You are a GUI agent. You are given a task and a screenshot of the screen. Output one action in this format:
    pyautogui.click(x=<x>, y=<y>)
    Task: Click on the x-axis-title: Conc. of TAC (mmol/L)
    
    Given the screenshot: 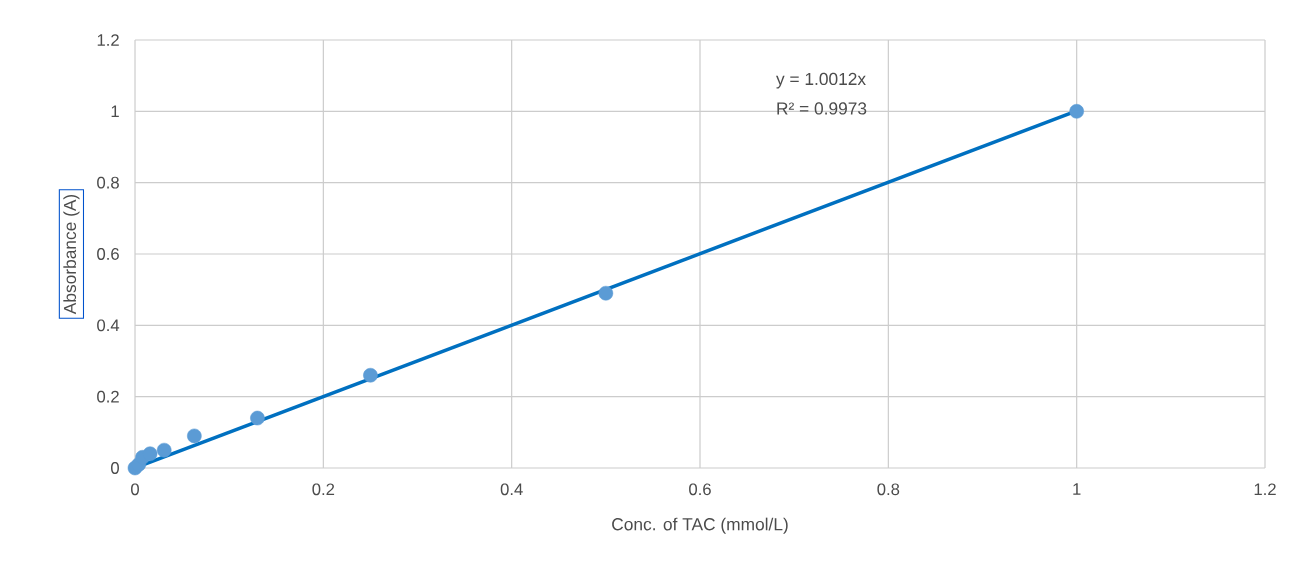 What is the action you would take?
    pyautogui.click(x=700, y=525)
    